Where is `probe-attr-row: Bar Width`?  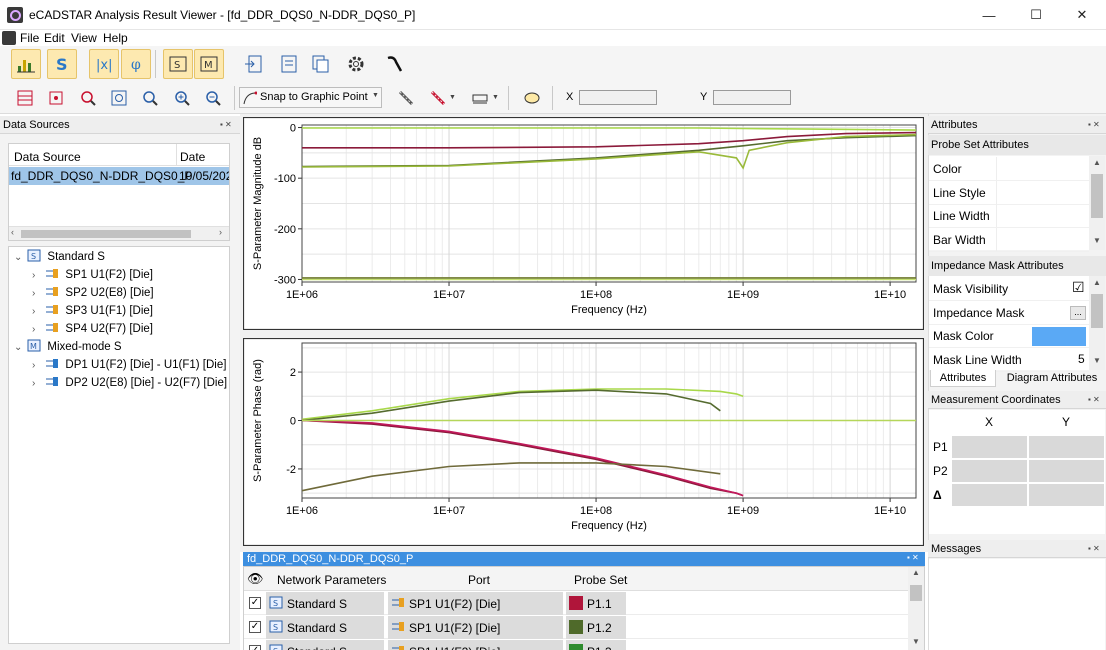
probe-attr-row: Bar Width is located at coordinates (1009, 240).